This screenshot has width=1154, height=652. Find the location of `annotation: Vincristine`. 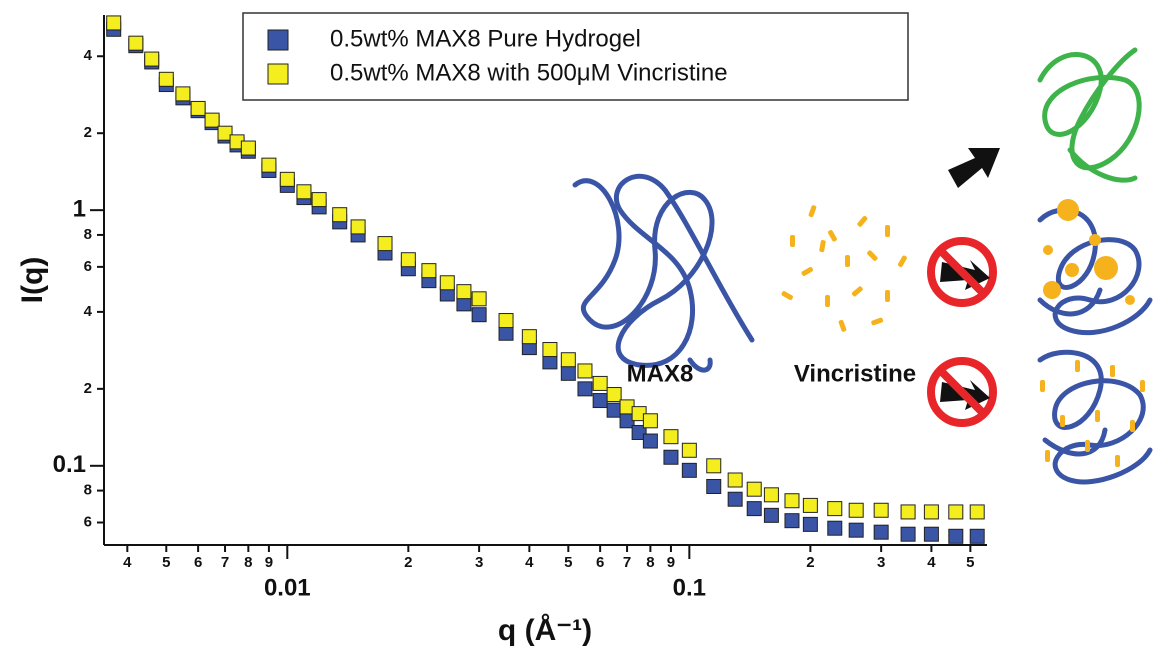

annotation: Vincristine is located at coordinates (855, 373).